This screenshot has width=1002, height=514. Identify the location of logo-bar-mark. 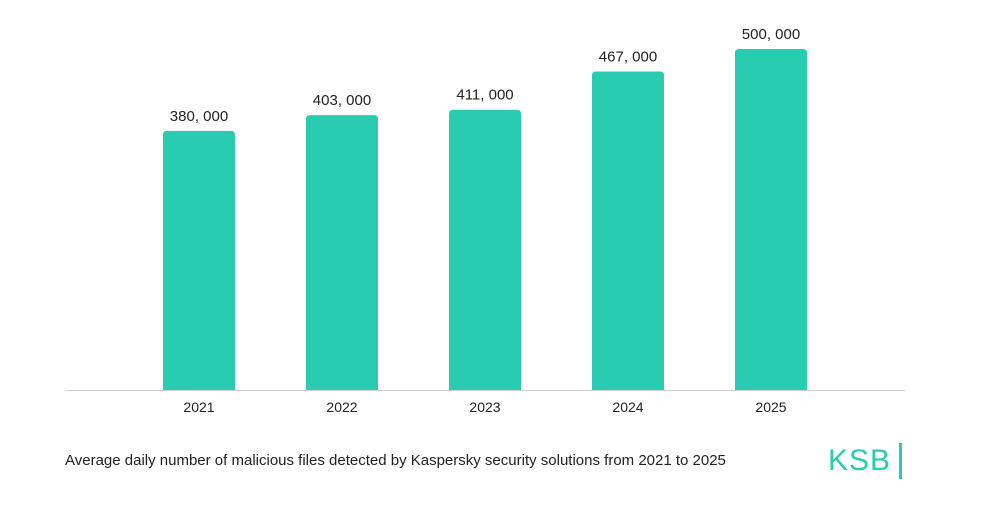
(901, 461).